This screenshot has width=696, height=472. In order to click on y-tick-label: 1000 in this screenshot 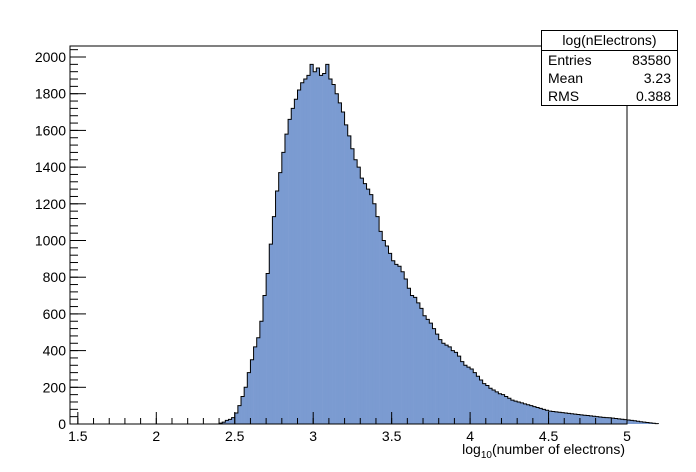, I will do `click(50, 241)`.